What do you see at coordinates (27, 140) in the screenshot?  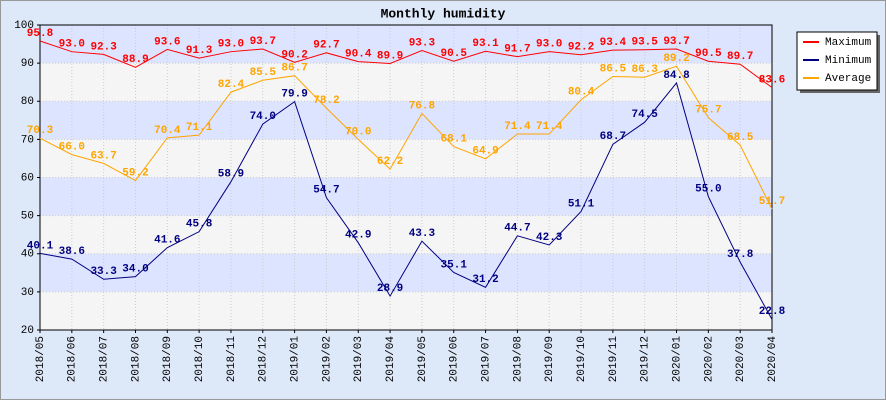 I see `y-tick-label: 70` at bounding box center [27, 140].